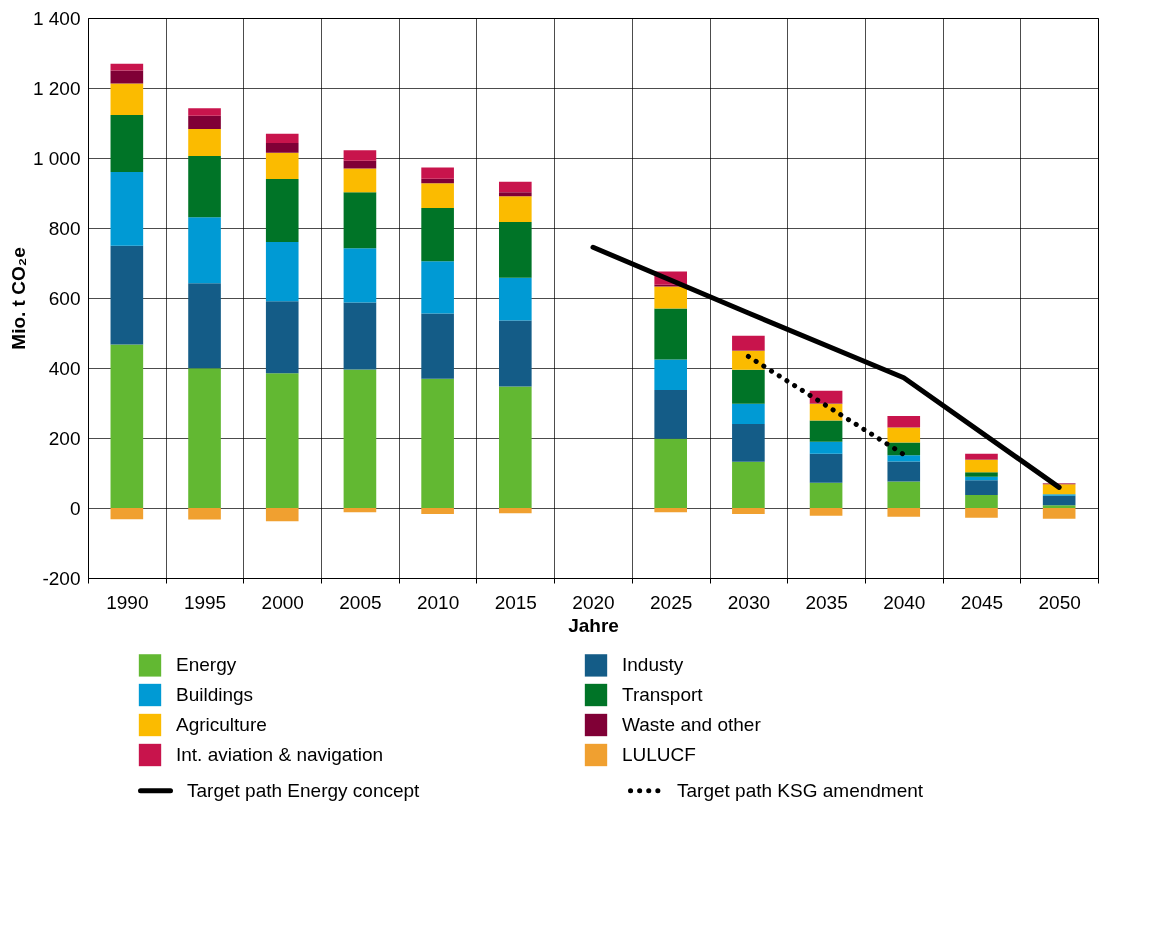  What do you see at coordinates (206, 665) in the screenshot?
I see `legend-label: Energy` at bounding box center [206, 665].